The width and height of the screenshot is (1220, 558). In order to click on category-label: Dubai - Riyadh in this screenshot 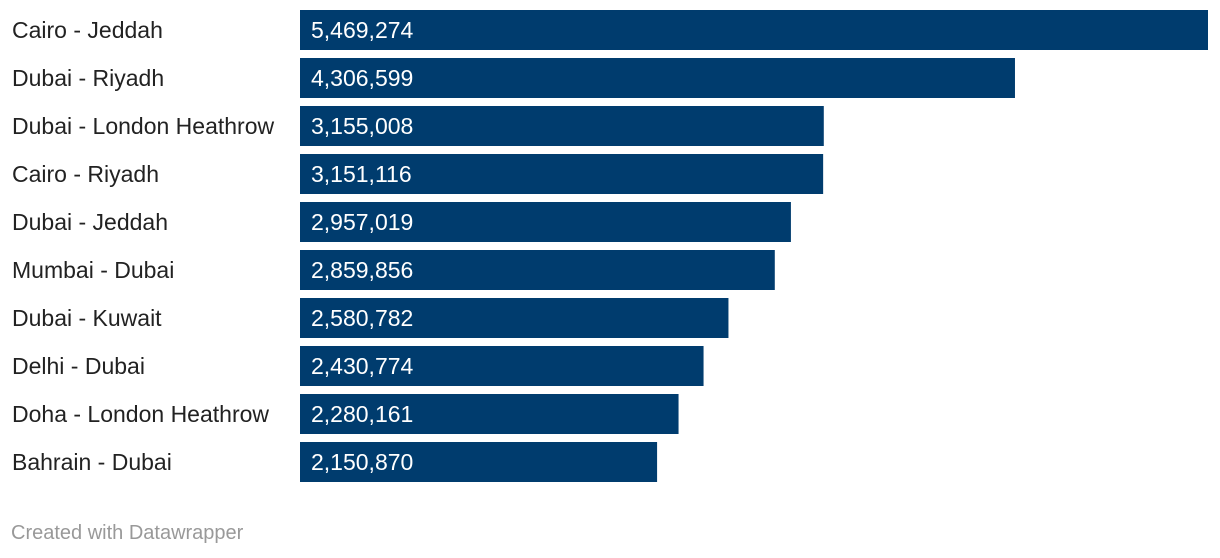, I will do `click(88, 78)`.